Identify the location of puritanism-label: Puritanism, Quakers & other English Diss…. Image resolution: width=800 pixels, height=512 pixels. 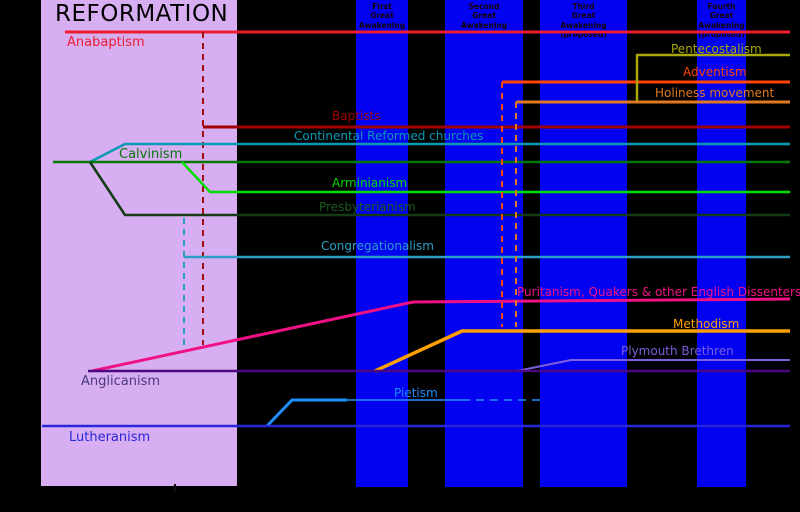
(658, 292).